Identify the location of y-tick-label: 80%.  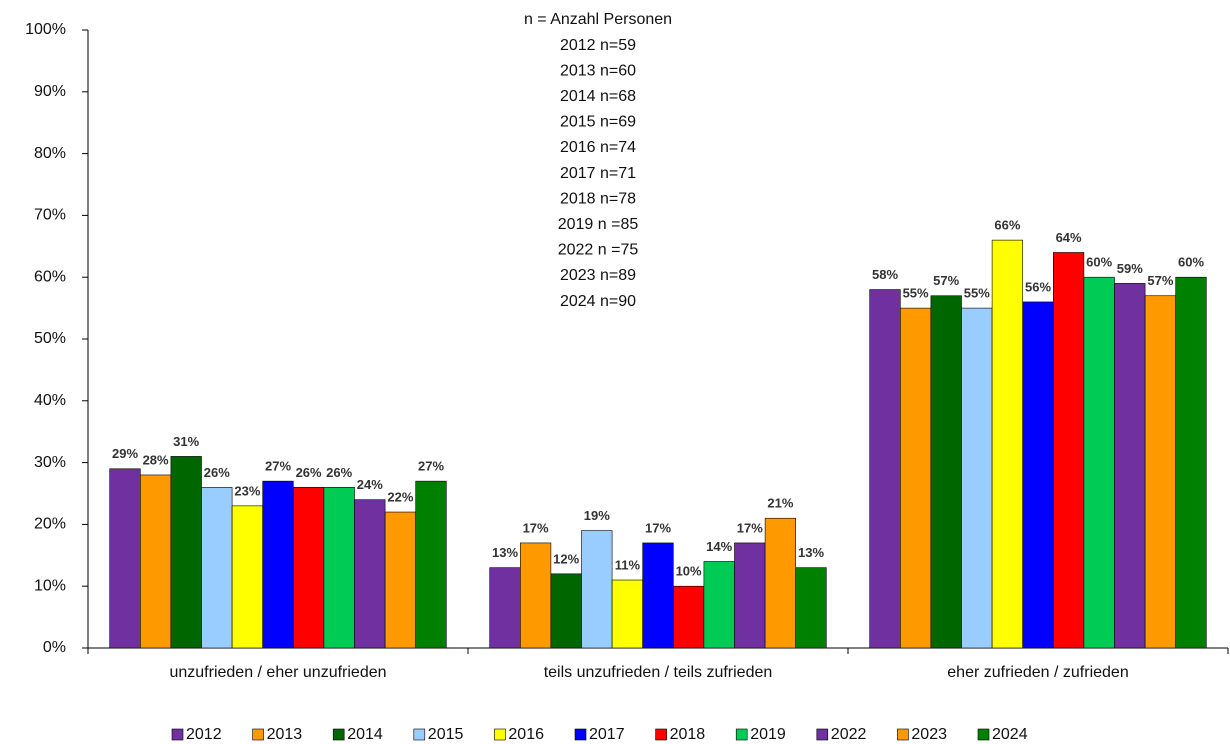
(50, 153).